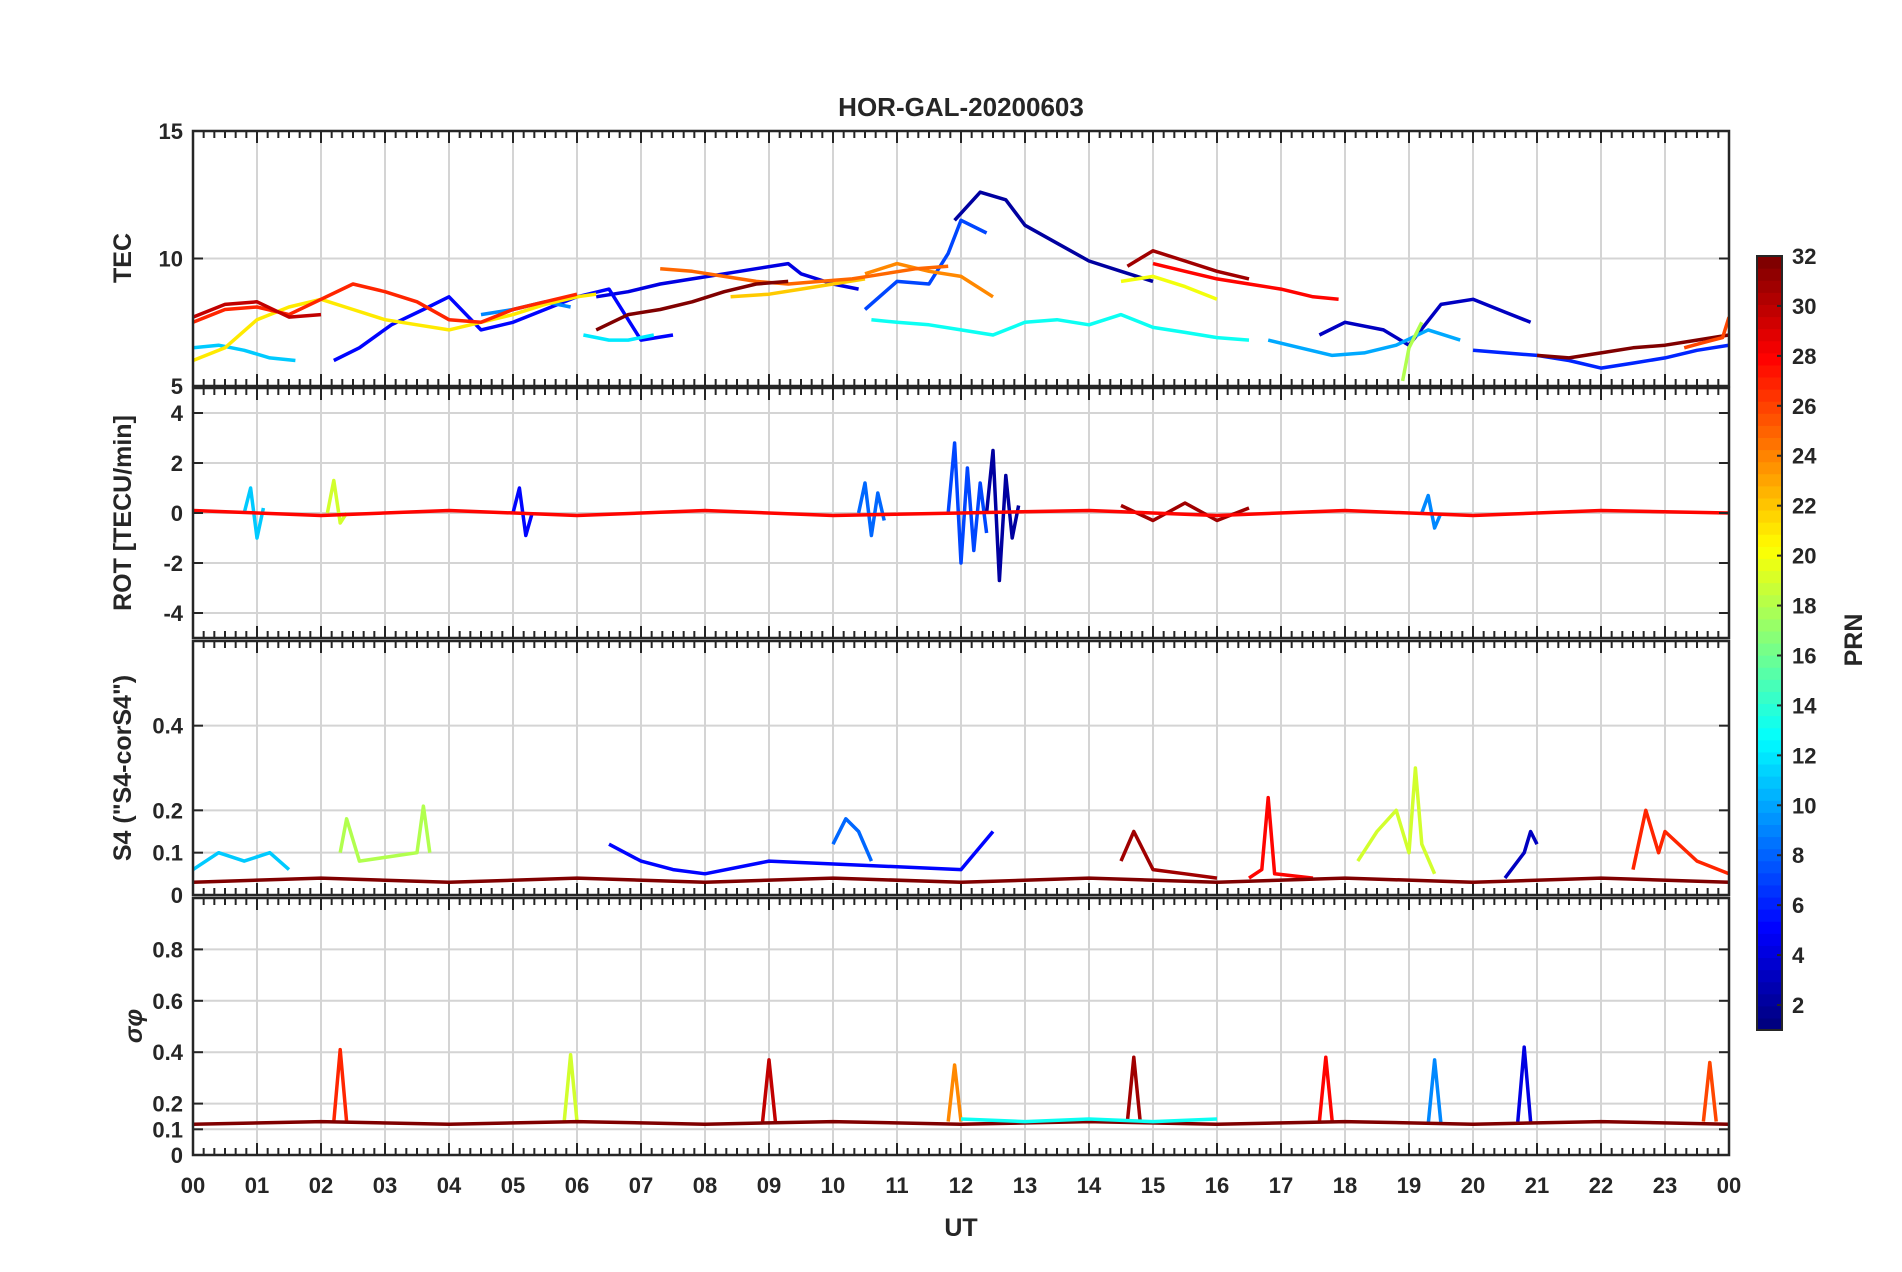 The image size is (1902, 1272). Describe the element at coordinates (177, 413) in the screenshot. I see `y-tick-label: 4` at that location.